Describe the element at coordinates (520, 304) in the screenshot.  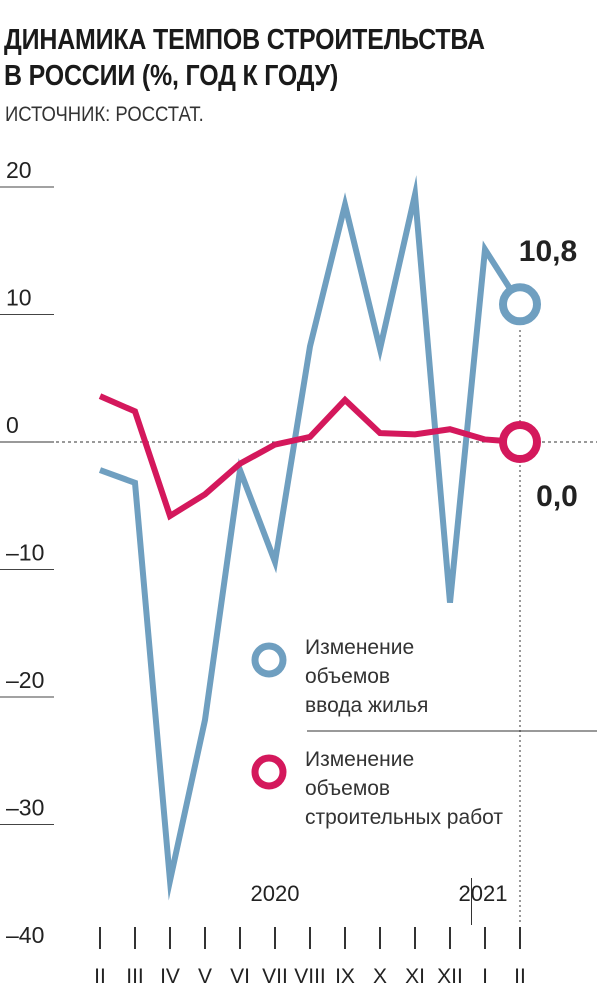
I see `housing-end-marker` at that location.